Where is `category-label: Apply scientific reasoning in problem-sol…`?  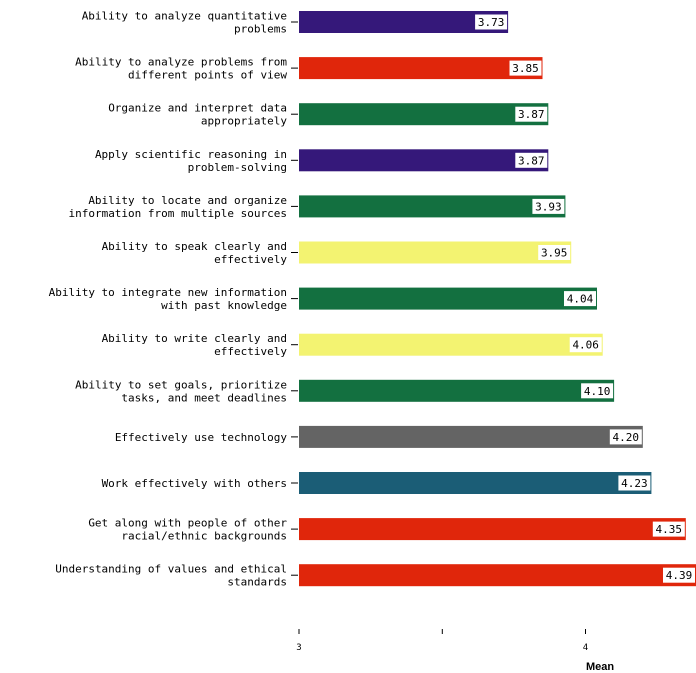 category-label: Apply scientific reasoning in problem-sol… is located at coordinates (191, 161).